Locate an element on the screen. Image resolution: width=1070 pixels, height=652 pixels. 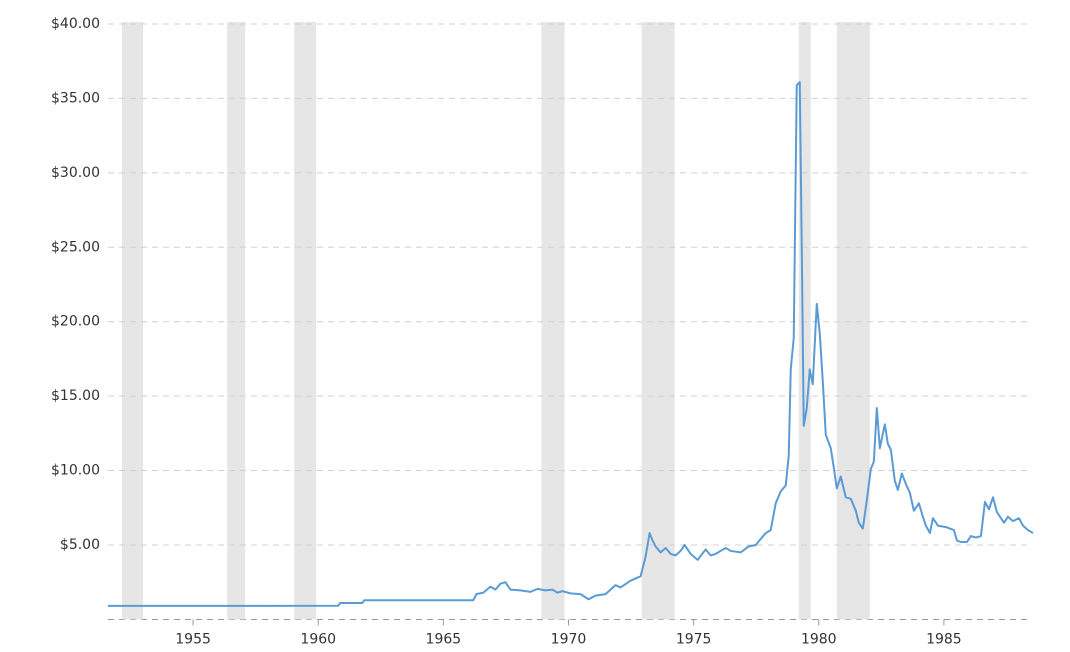
x-tick-label: 1985 is located at coordinates (944, 639).